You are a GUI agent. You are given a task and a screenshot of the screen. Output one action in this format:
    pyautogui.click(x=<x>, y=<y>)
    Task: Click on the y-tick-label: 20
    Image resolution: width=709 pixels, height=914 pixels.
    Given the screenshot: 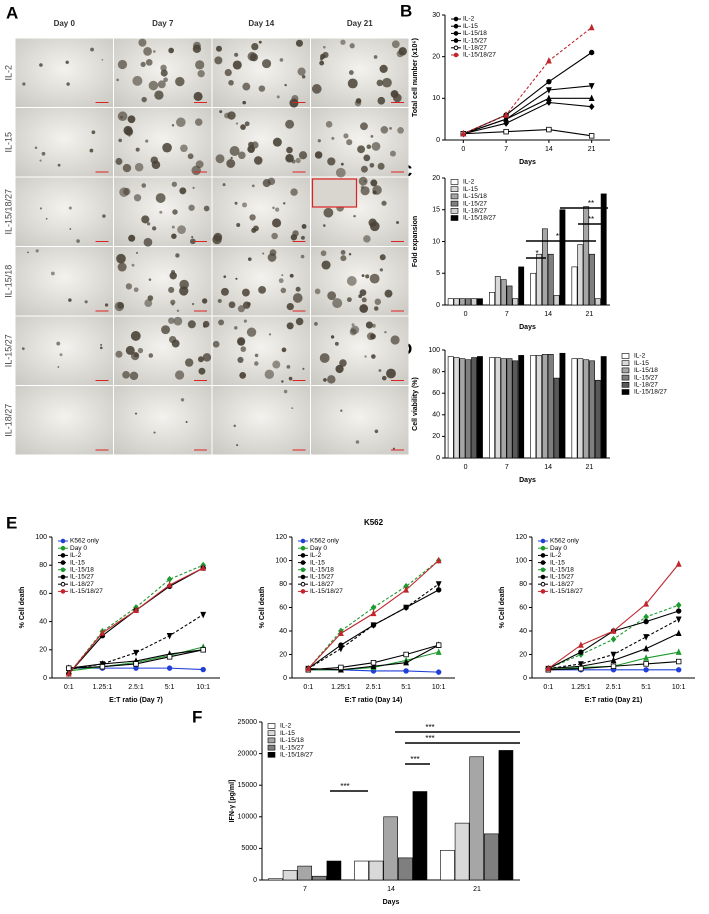 What is the action you would take?
    pyautogui.click(x=436, y=436)
    